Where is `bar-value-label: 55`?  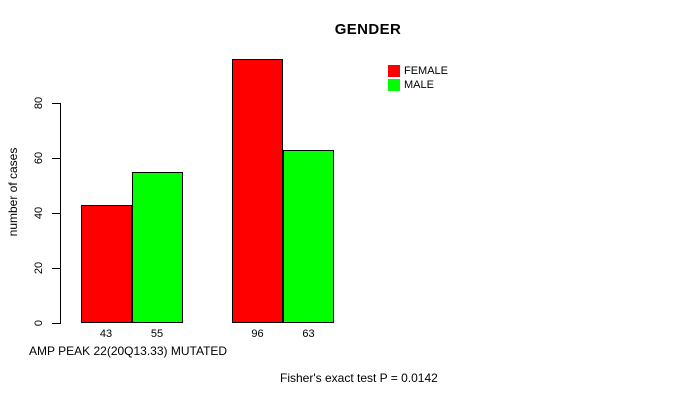
bar-value-label: 55 is located at coordinates (157, 334).